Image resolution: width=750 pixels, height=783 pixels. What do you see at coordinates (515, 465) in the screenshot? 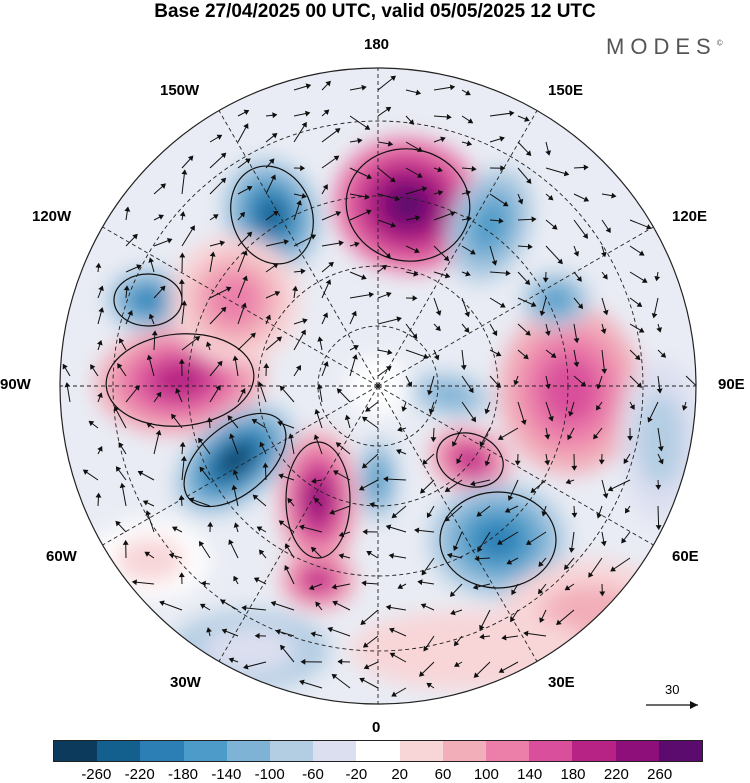
I see `meridian-line` at bounding box center [515, 465].